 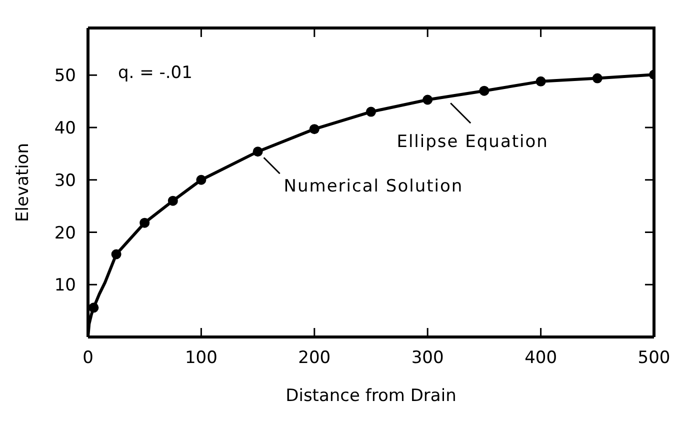 I want to click on x-tick-label: 300, so click(x=427, y=358).